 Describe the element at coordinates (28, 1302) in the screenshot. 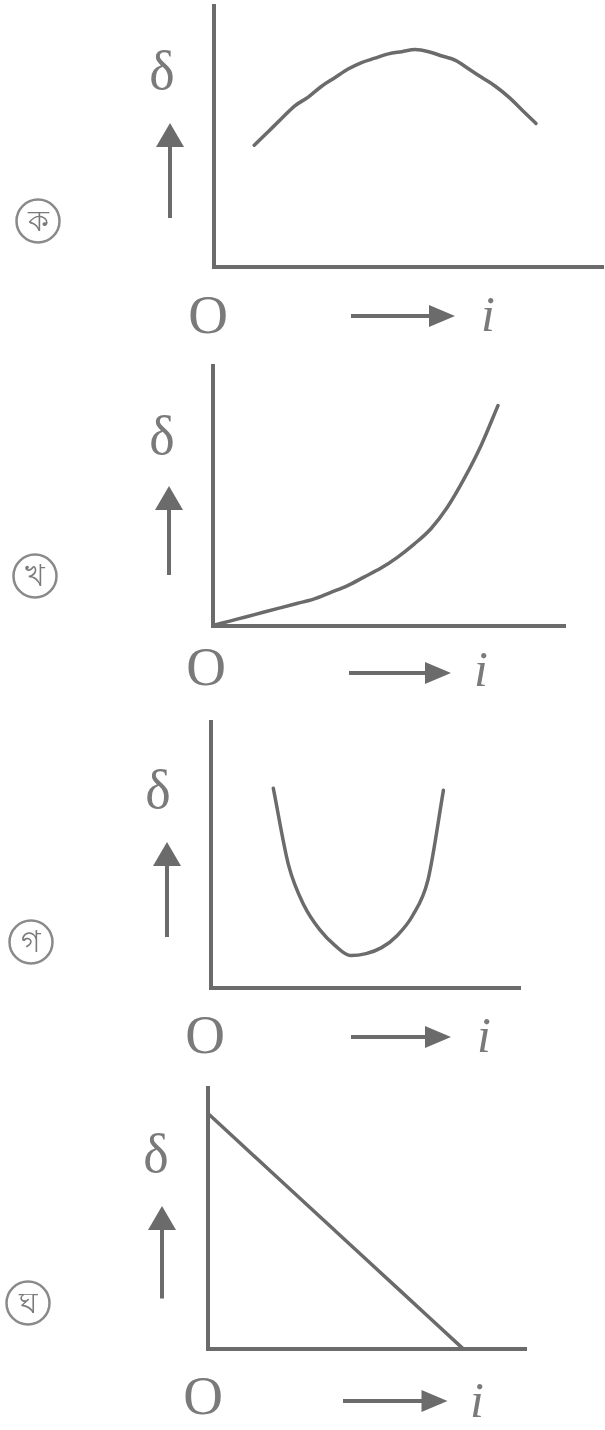

I see `text: ঘ` at that location.